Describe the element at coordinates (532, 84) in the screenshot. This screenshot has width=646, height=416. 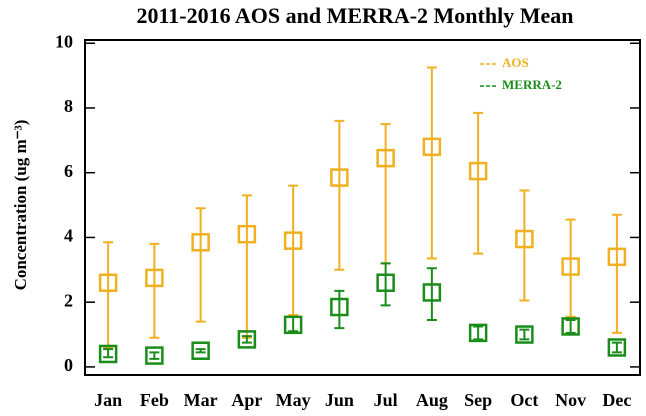
I see `legend-label: MERRA-2` at that location.